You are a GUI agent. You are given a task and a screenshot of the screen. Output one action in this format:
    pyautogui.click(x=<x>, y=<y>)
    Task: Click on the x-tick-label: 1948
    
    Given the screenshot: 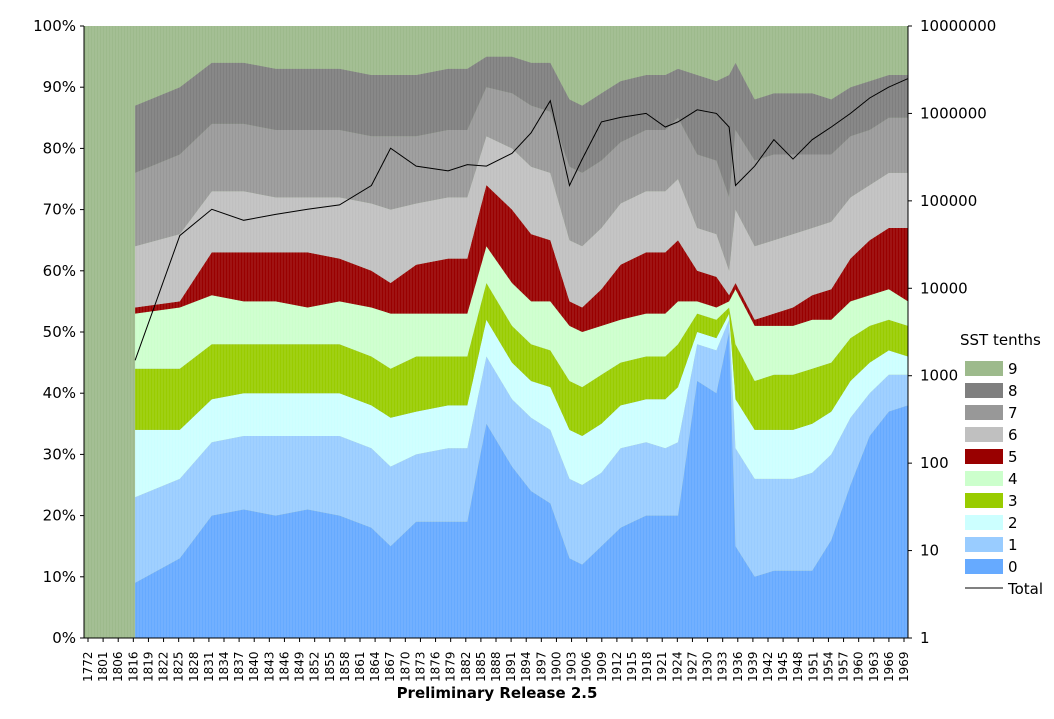 What is the action you would take?
    pyautogui.click(x=798, y=666)
    